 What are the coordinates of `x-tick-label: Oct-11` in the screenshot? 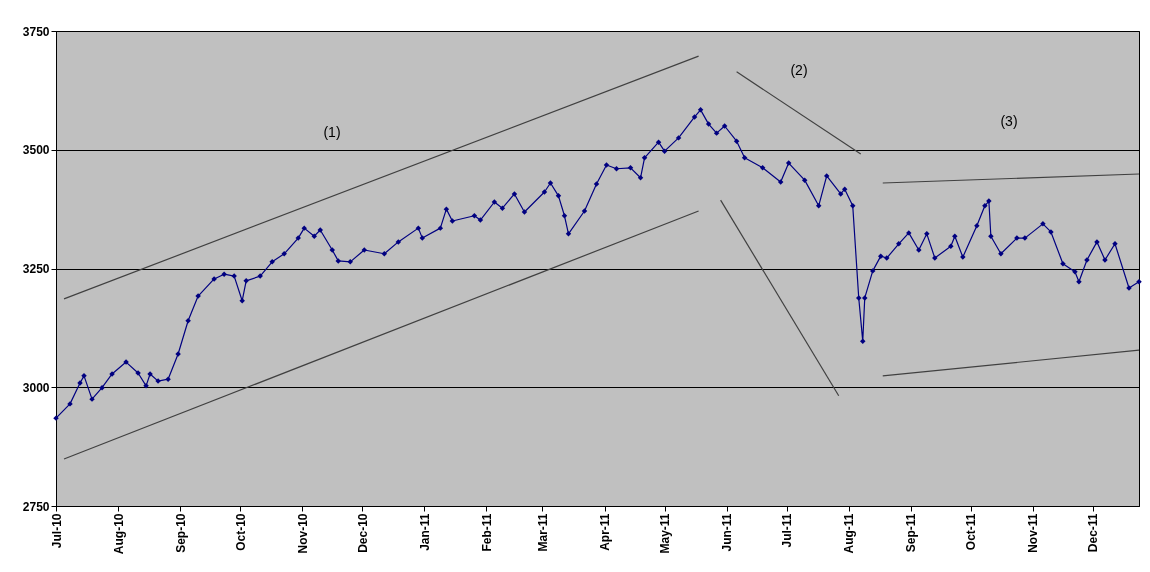 It's located at (971, 532).